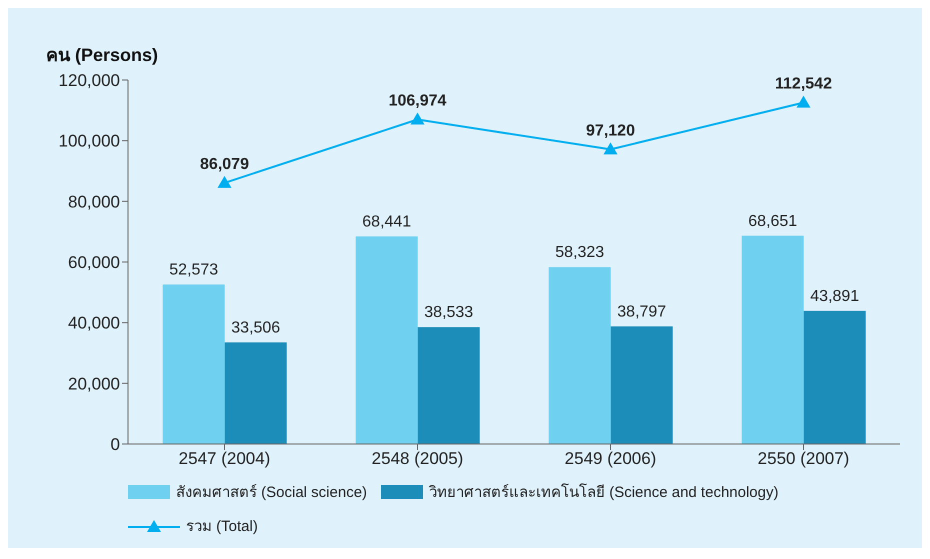  Describe the element at coordinates (102, 55) in the screenshot. I see `y-axis-title: คน (Persons)` at that location.